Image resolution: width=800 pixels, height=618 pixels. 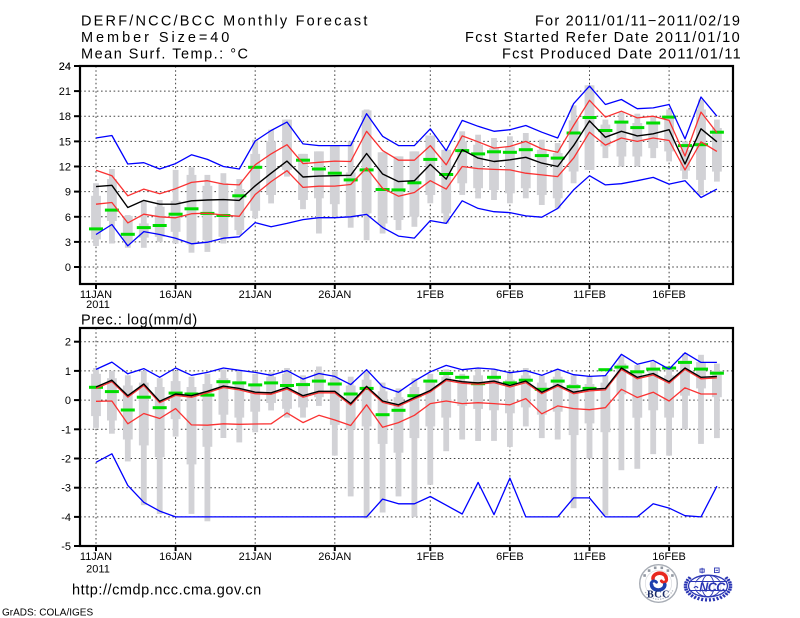 I want to click on svg-text: 12, so click(x=65, y=168).